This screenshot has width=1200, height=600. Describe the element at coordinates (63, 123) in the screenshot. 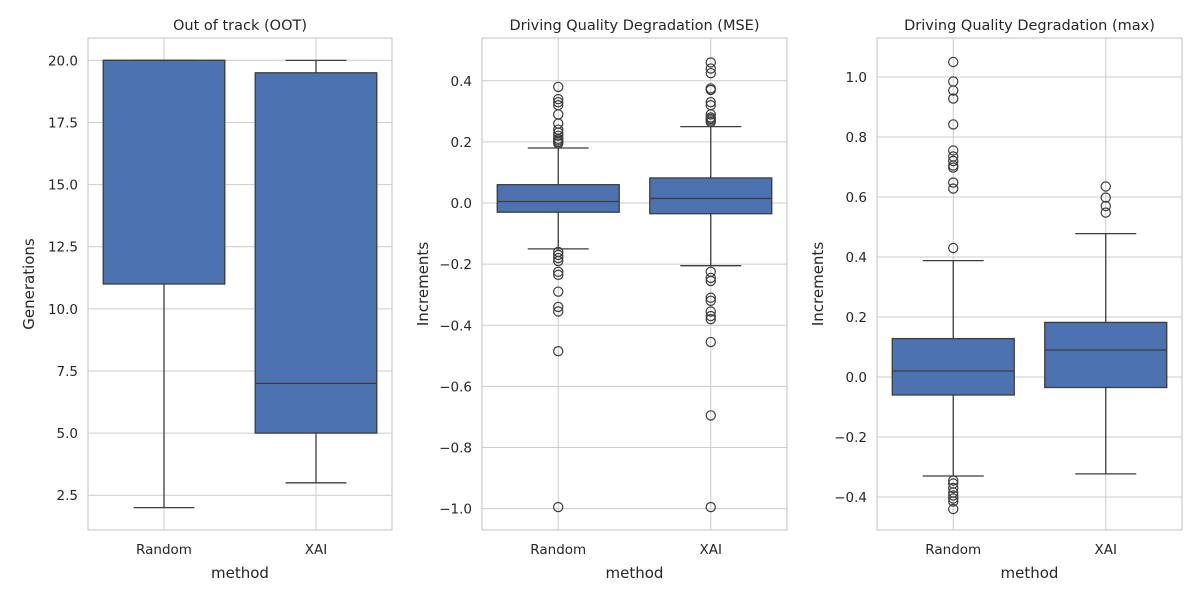

I see `y-tick-label: 17.5` at that location.